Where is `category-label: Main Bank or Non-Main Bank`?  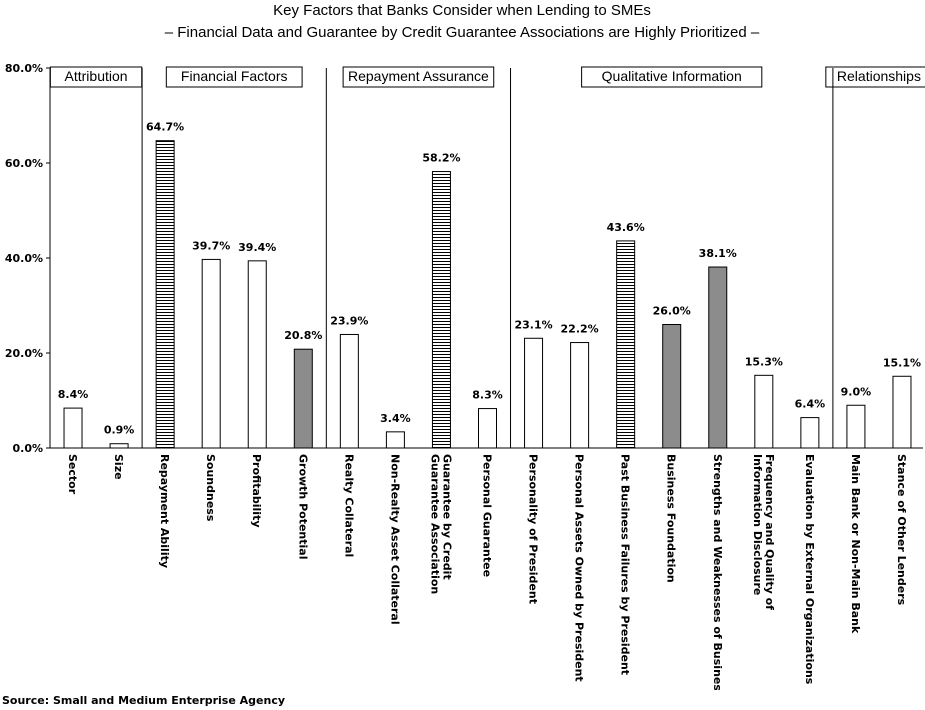
category-label: Main Bank or Non-Main Bank is located at coordinates (855, 544).